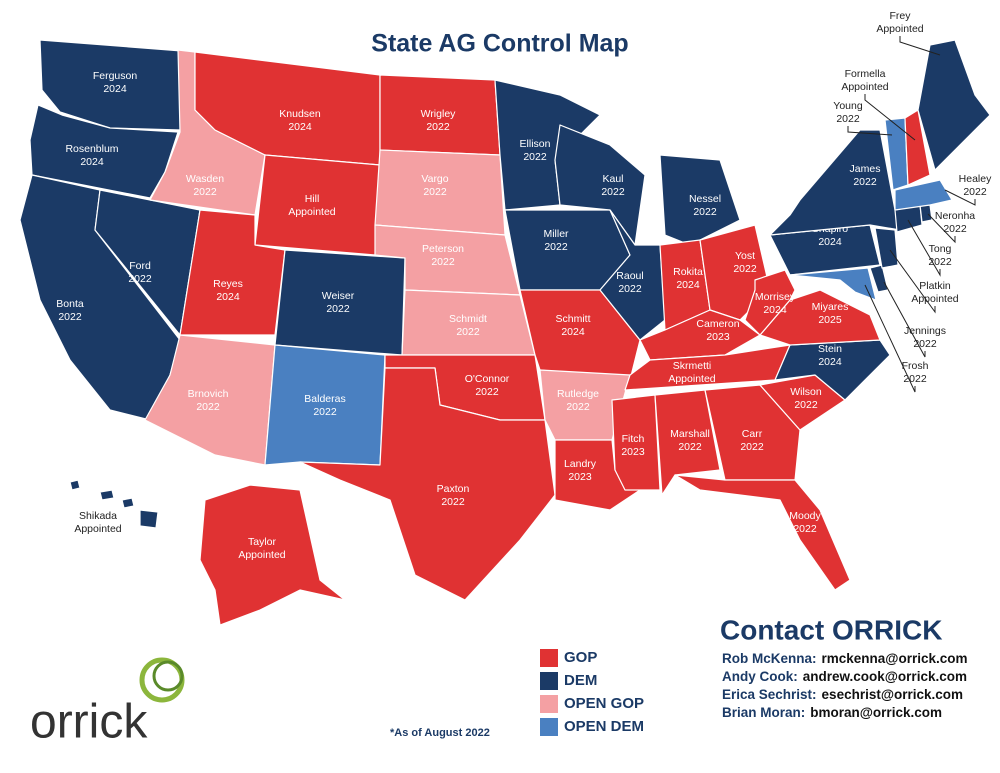 This screenshot has height=773, width=1000. What do you see at coordinates (844, 658) in the screenshot?
I see `contact-line: Rob McKenna: rmckenna@orrick.com` at bounding box center [844, 658].